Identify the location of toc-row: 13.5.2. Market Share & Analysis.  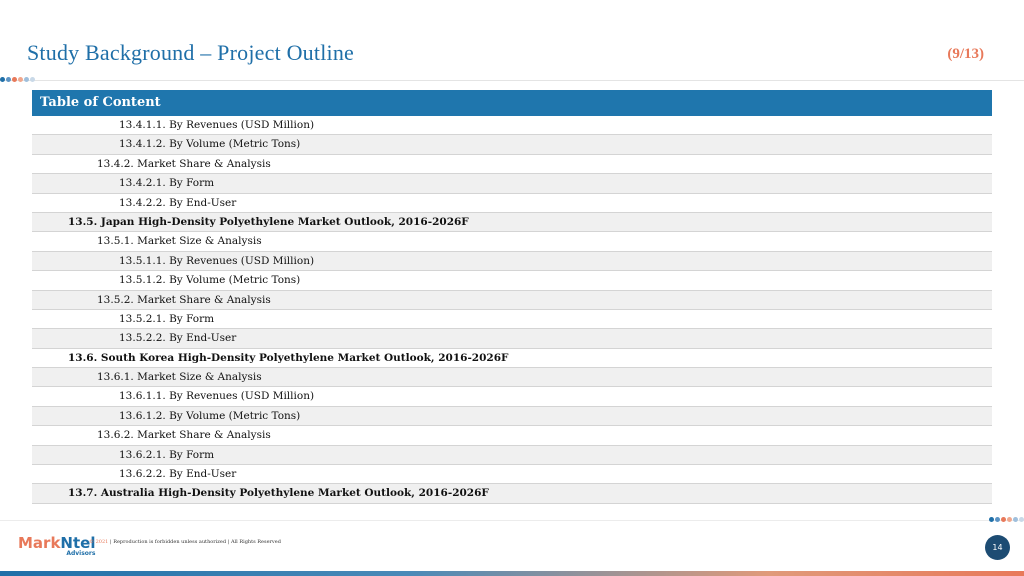
(512, 300).